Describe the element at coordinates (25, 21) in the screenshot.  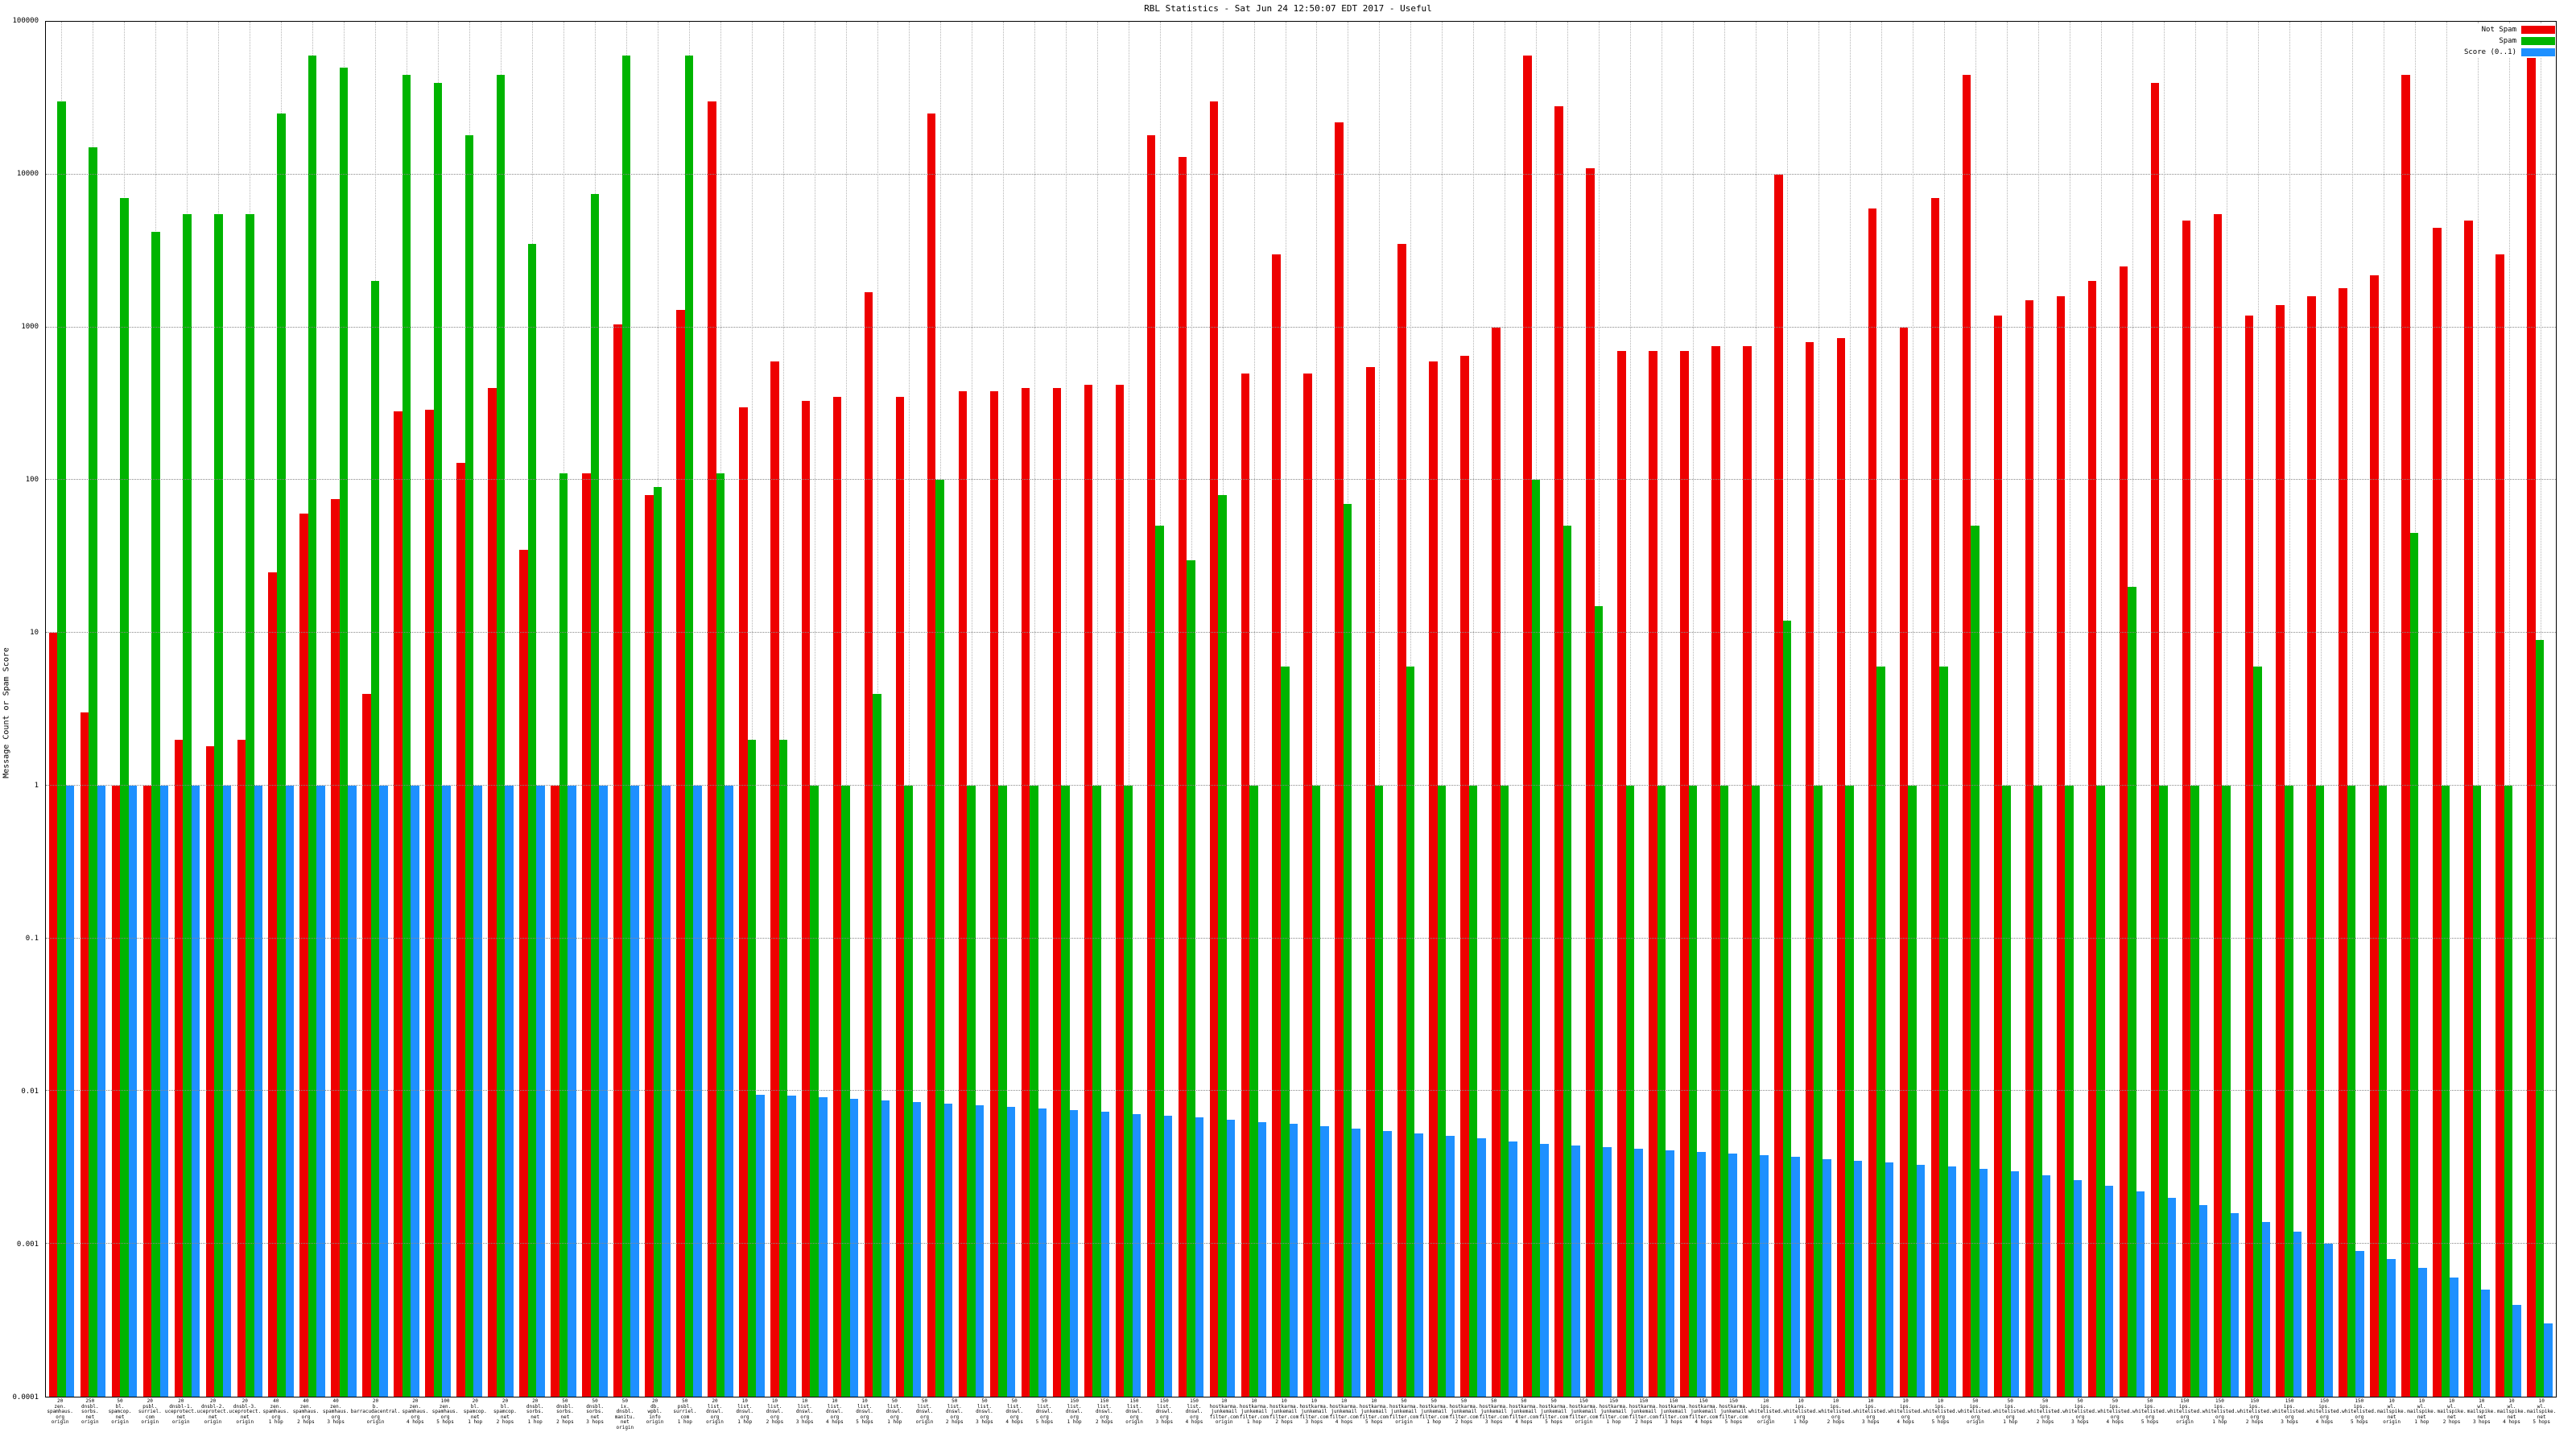
I see `y-tick-label: 100000` at that location.